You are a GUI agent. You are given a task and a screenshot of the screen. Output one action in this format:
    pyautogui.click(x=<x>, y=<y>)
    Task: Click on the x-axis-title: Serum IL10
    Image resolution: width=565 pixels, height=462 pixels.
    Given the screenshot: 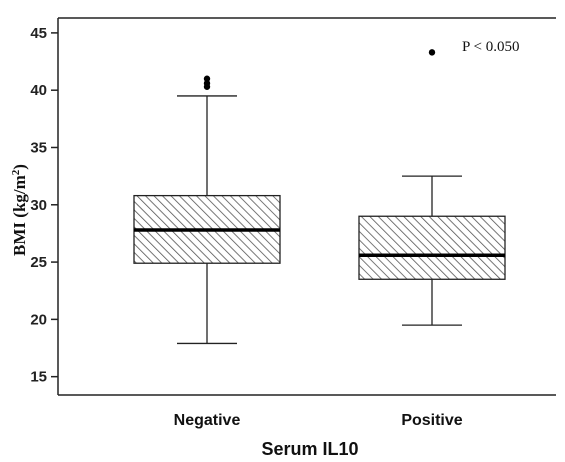 What is the action you would take?
    pyautogui.click(x=309, y=449)
    